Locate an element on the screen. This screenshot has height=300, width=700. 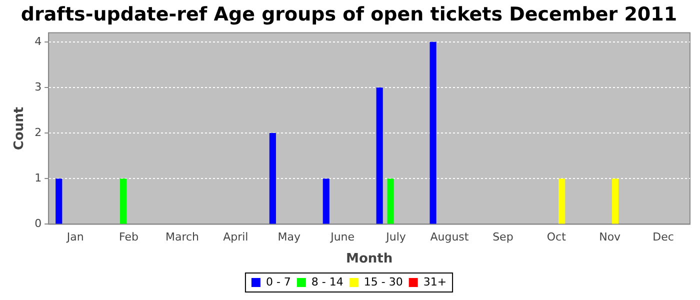
legend-label: 15 - 30 is located at coordinates (383, 281).